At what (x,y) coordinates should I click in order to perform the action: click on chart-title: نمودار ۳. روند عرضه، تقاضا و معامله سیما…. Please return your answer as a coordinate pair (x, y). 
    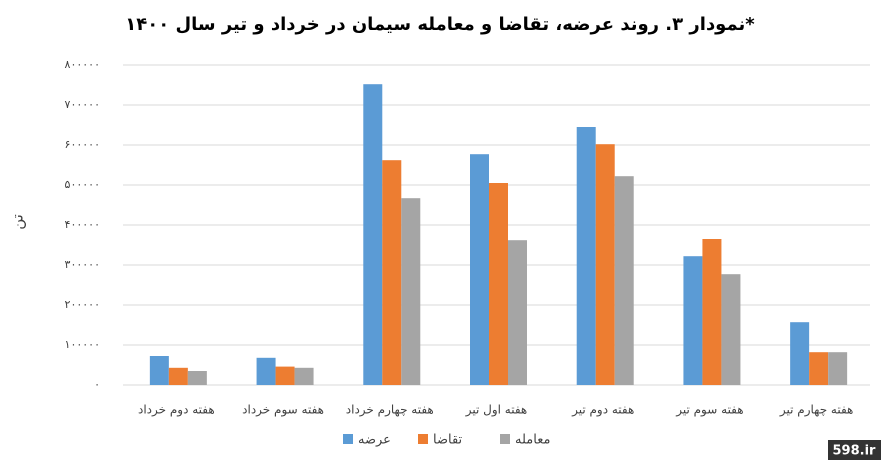
    Looking at the image, I should click on (440, 24).